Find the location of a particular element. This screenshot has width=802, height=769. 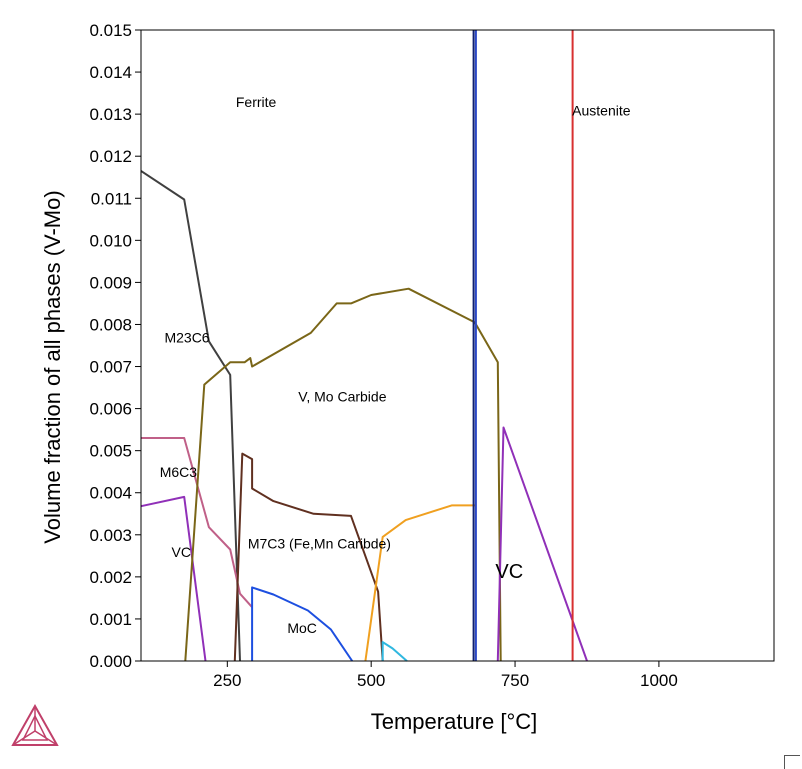

phase-label: MoC is located at coordinates (302, 628).